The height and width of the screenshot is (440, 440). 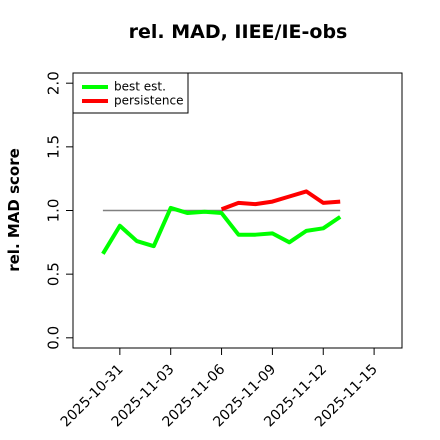 What do you see at coordinates (54, 274) in the screenshot?
I see `y-tick-label: 0.5` at bounding box center [54, 274].